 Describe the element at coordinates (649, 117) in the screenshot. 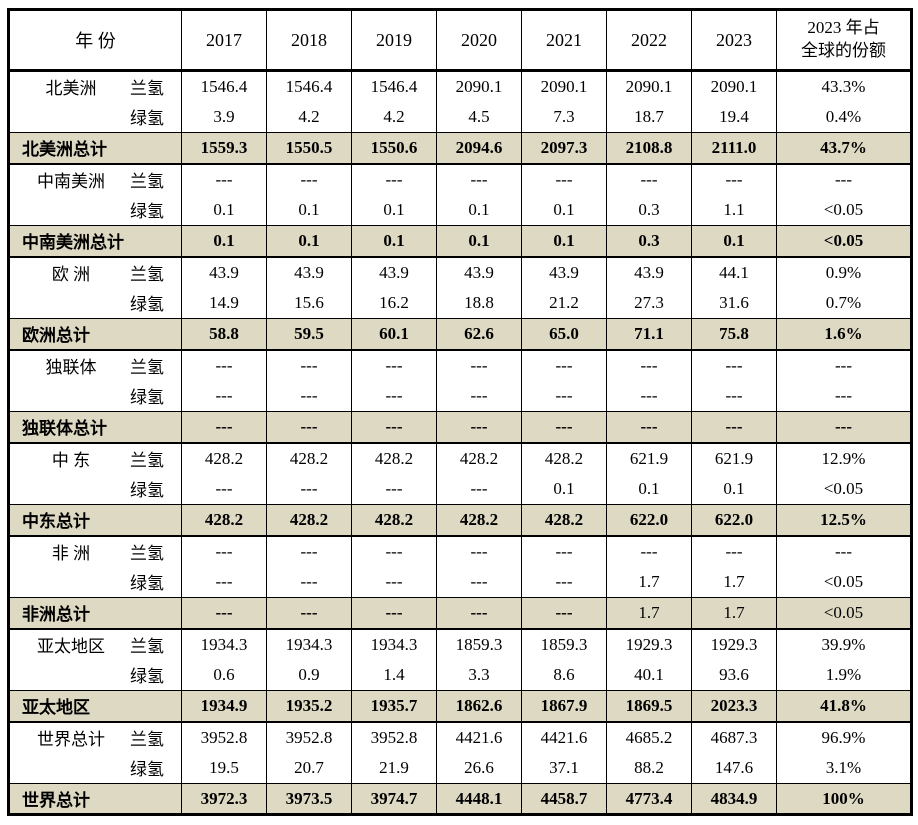

I see `value-cell: 18.7` at that location.